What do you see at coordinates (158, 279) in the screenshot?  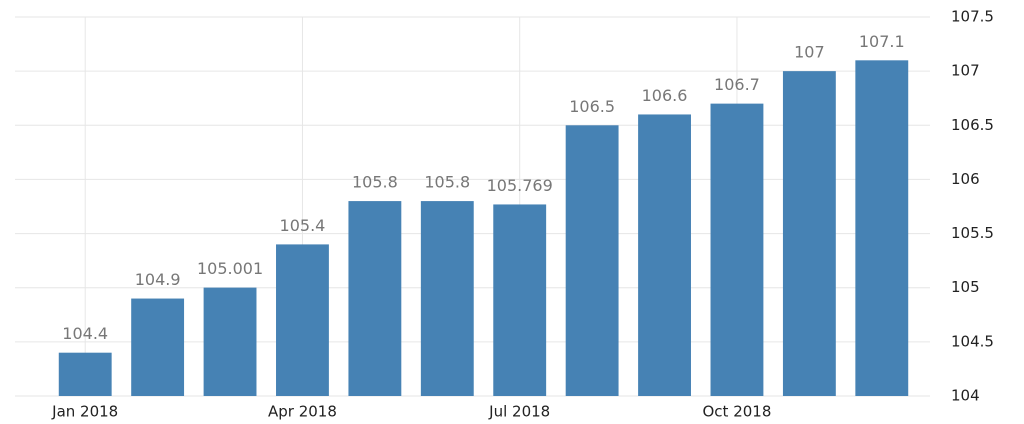 I see `value-label: 104.9` at bounding box center [158, 279].